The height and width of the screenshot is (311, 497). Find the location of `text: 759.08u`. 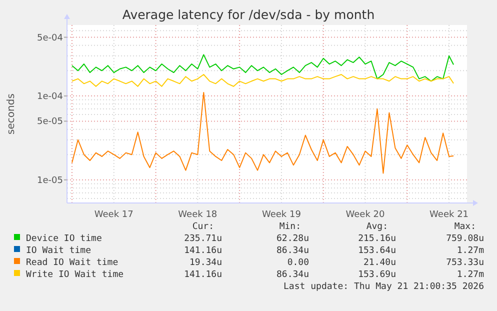

text: 759.08u is located at coordinates (465, 239).